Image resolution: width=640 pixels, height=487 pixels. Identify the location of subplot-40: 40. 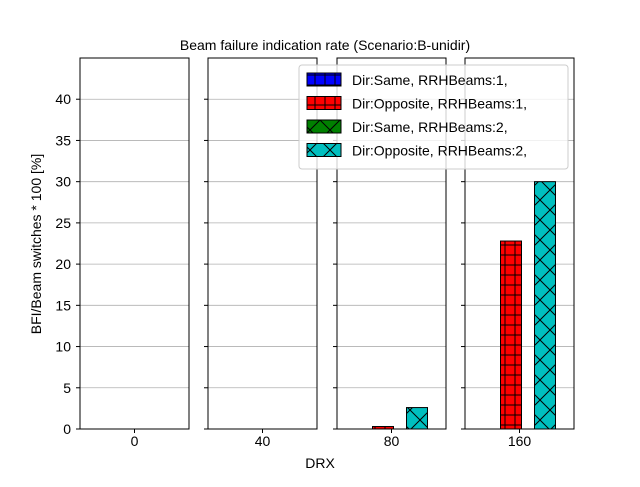
(261, 253).